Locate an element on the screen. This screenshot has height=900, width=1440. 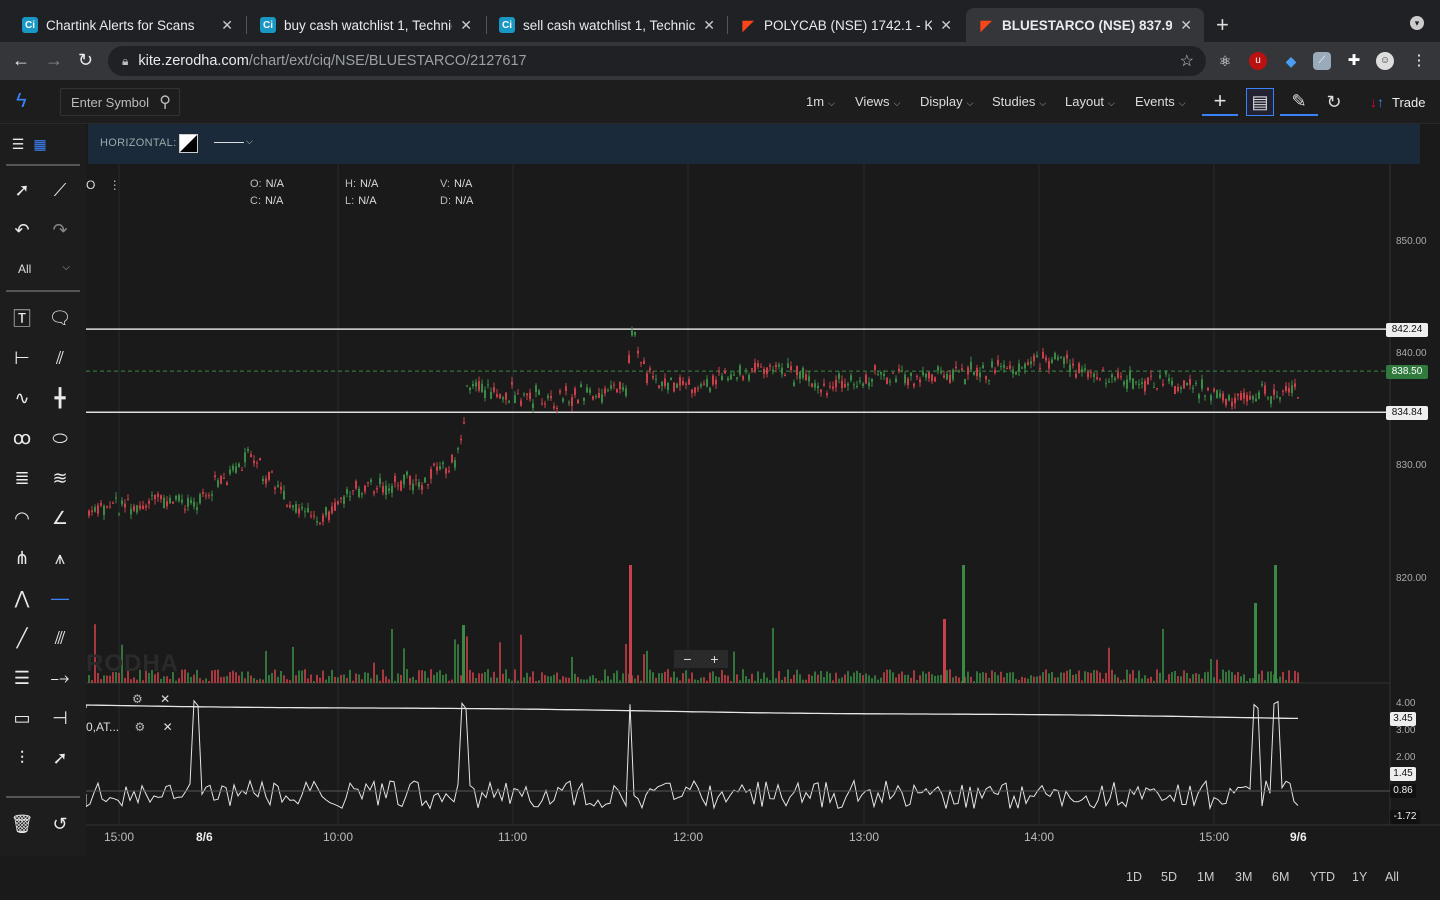
range-ytd-button: YTD is located at coordinates (1322, 877).